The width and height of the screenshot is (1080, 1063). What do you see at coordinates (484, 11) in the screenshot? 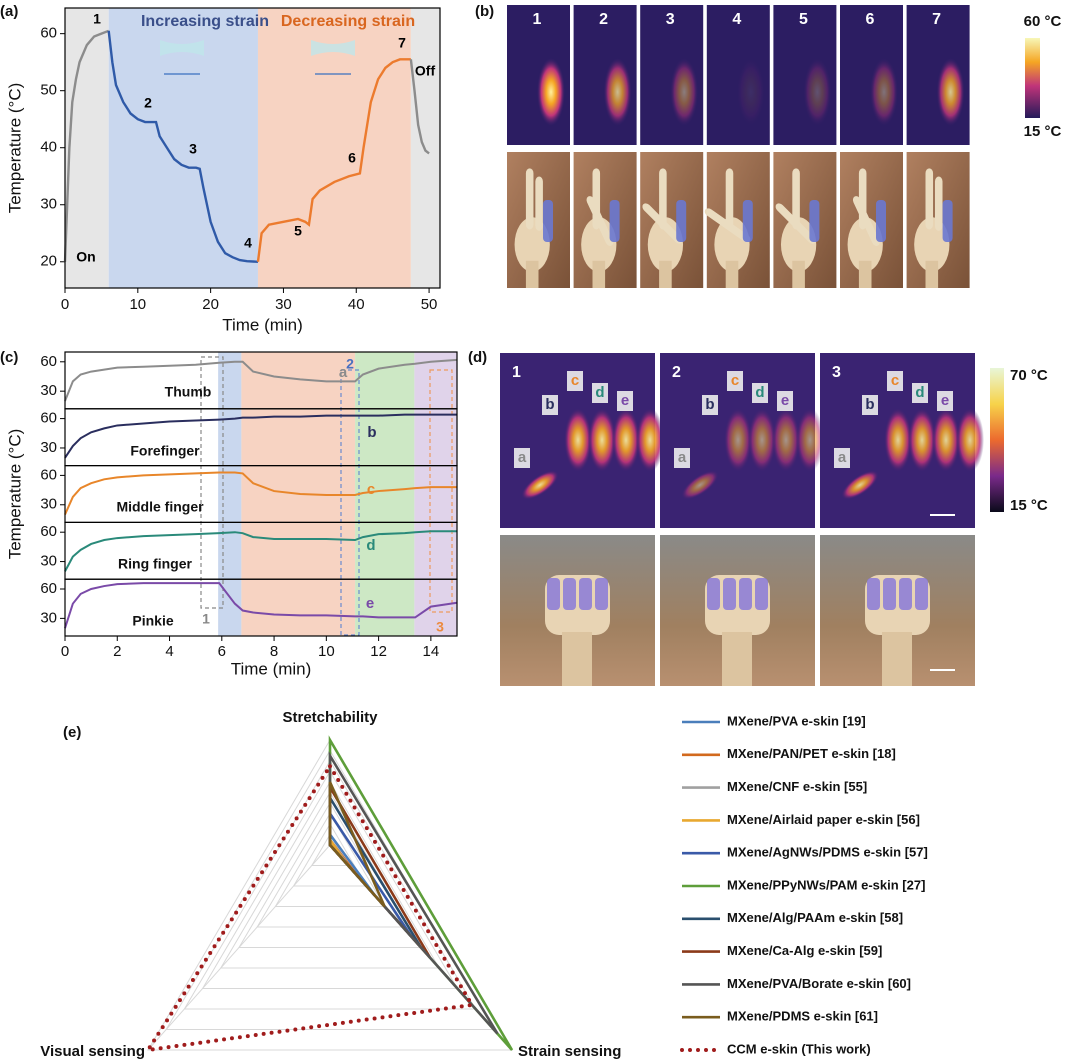
I see `panel-label: (b)` at bounding box center [484, 11].